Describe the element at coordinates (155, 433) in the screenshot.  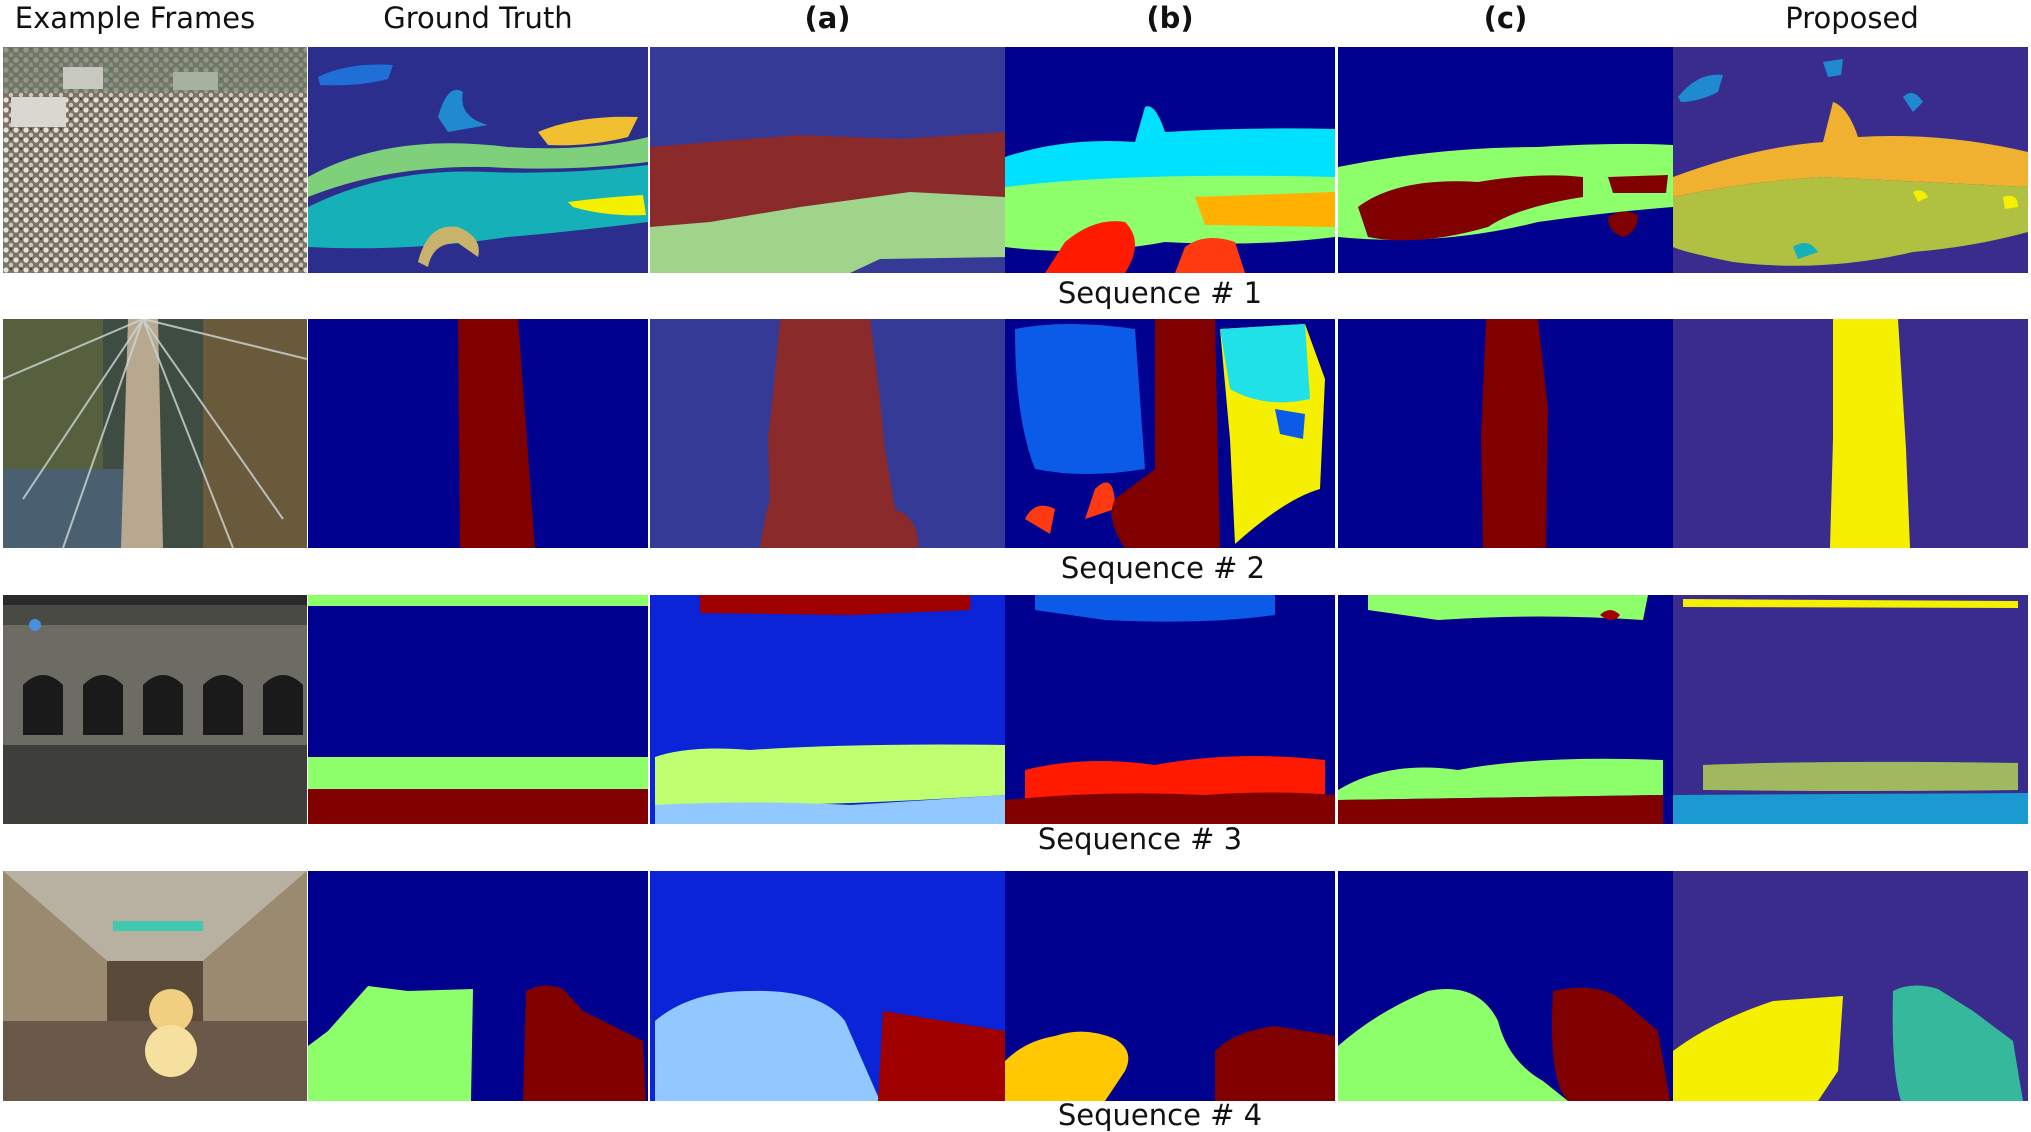
I see `row2-example-frame` at that location.